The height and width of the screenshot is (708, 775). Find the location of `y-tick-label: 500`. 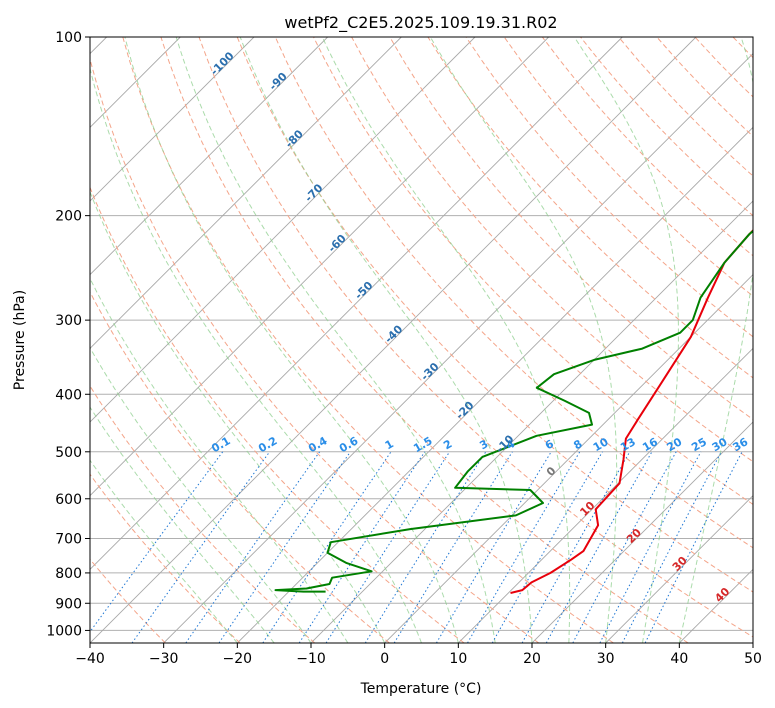

y-tick-label: 500 is located at coordinates (68, 453).